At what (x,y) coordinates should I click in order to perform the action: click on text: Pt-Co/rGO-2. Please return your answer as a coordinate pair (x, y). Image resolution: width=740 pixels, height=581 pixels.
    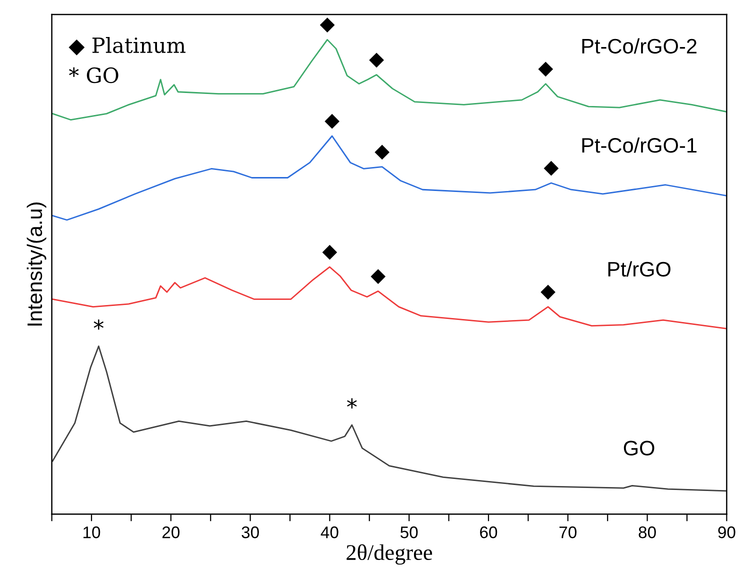
    Looking at the image, I should click on (639, 46).